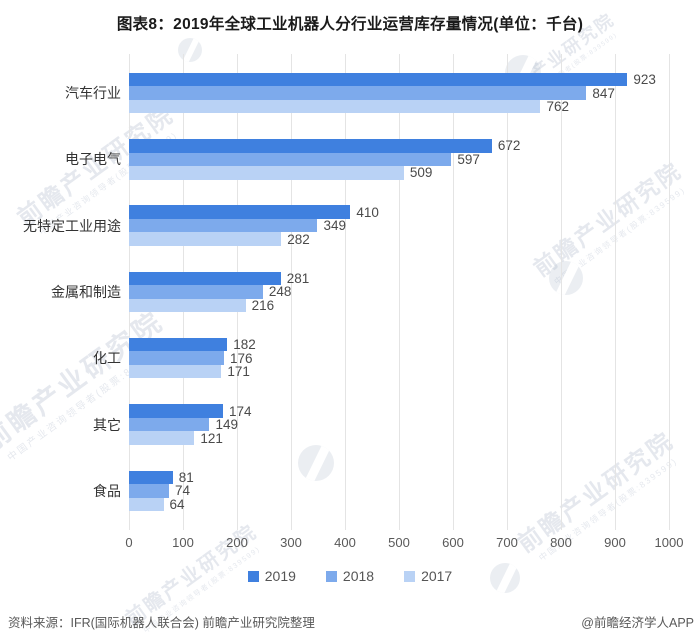 The width and height of the screenshot is (700, 640). What do you see at coordinates (291, 542) in the screenshot?
I see `x-axis-tick-label: 300` at bounding box center [291, 542].